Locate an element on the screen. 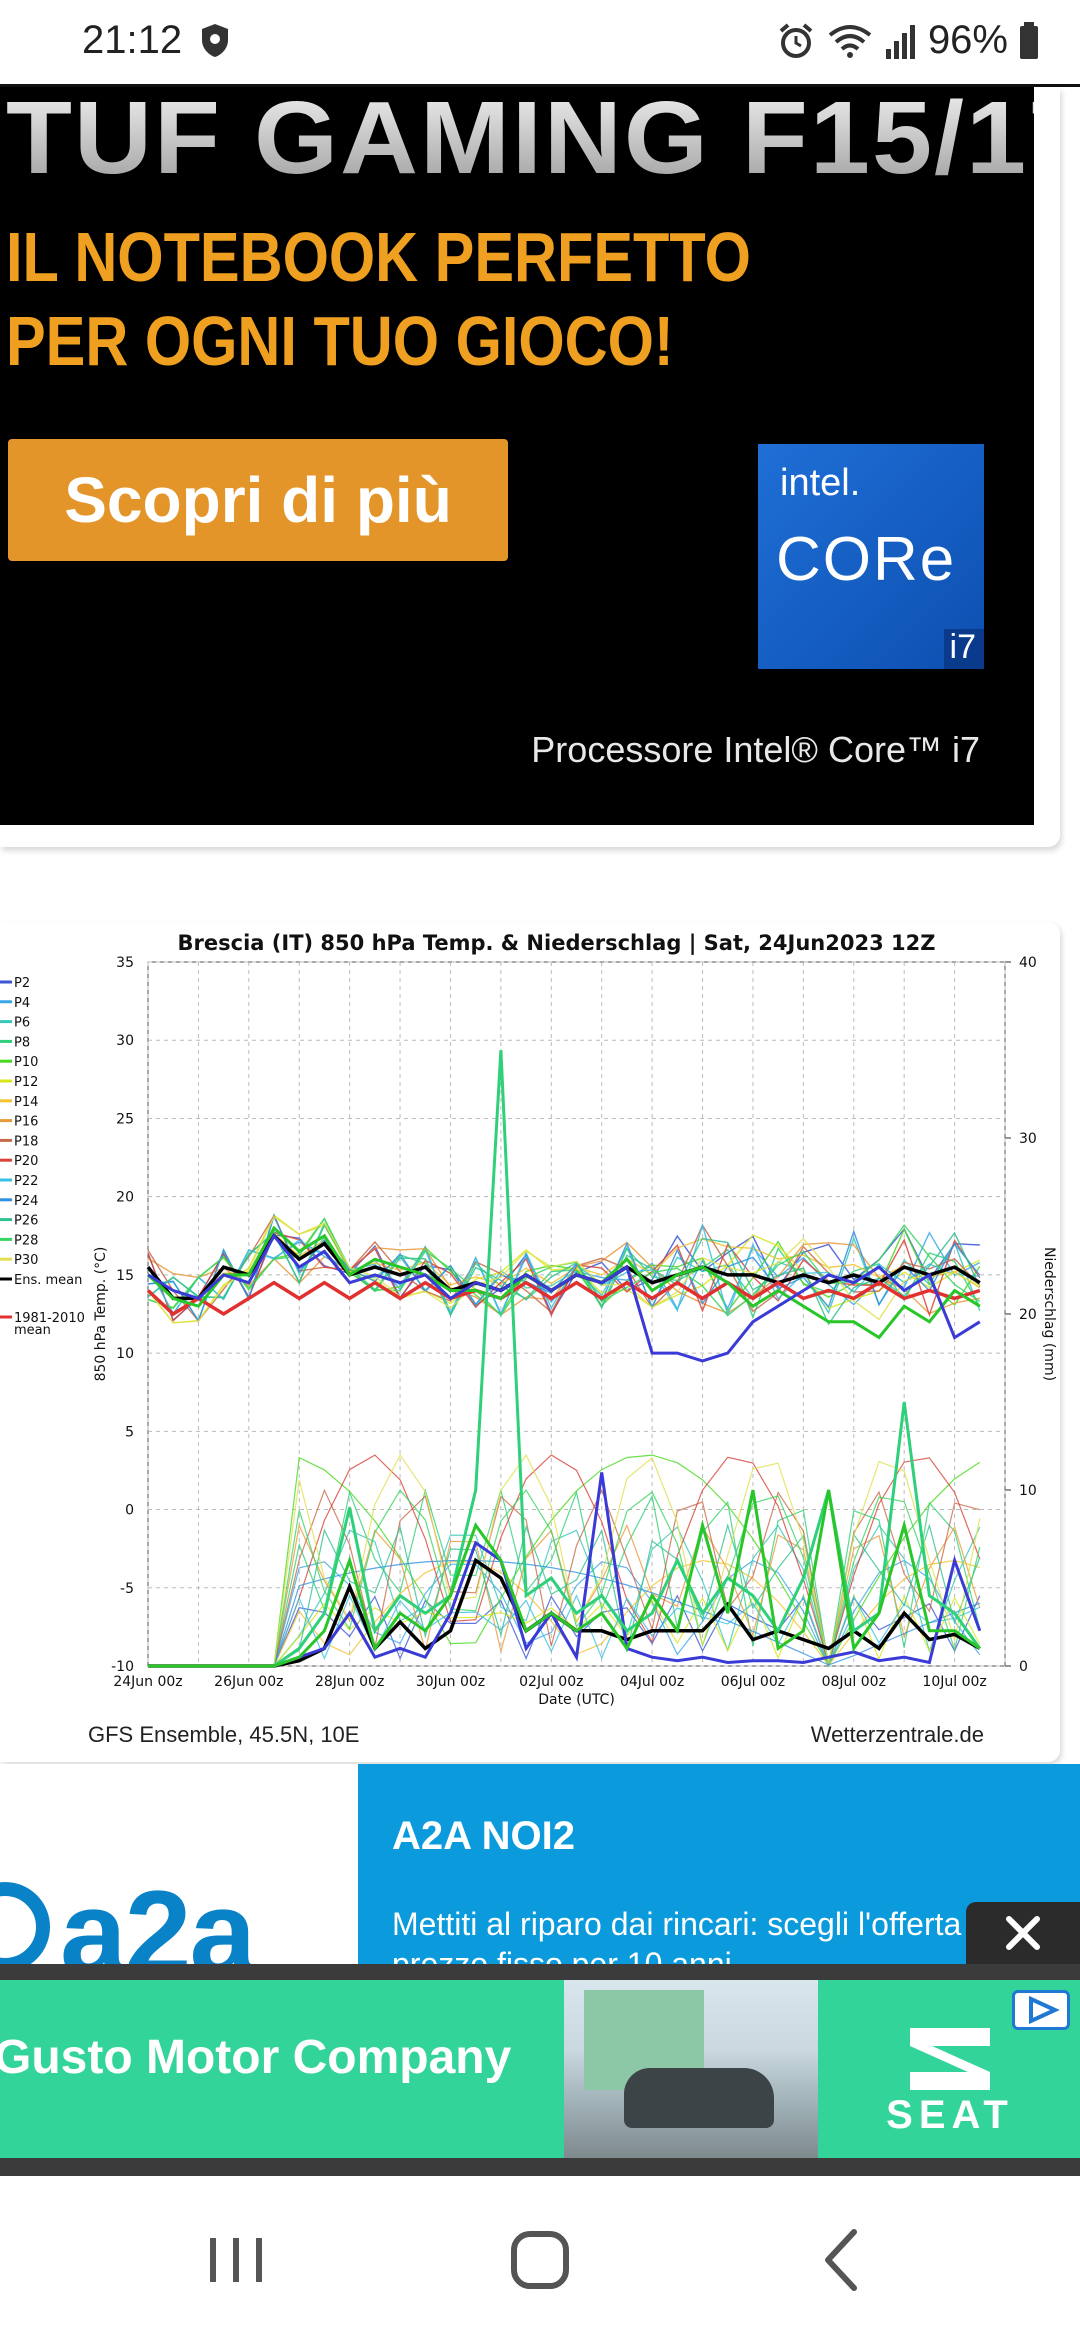 The image size is (1080, 2340). y-tick-label: 0 is located at coordinates (129, 1511).